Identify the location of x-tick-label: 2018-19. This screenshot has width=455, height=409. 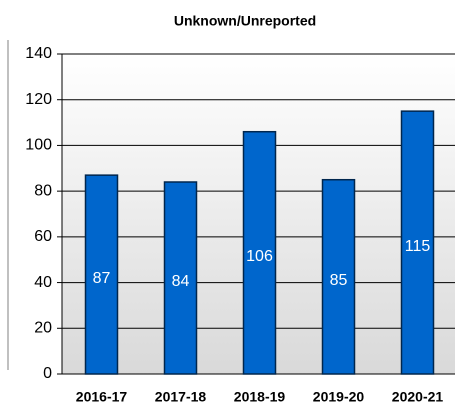
(260, 397).